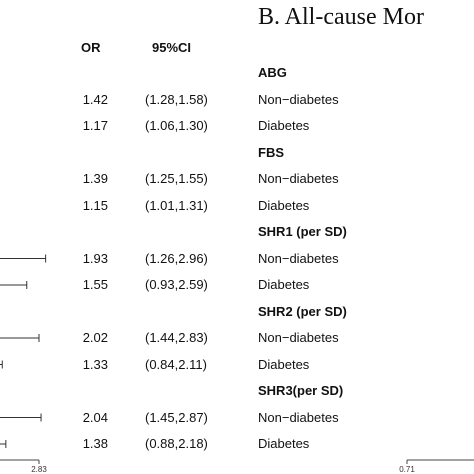 Image resolution: width=474 pixels, height=474 pixels. What do you see at coordinates (301, 390) in the screenshot?
I see `group-label: SHR3(per SD)` at bounding box center [301, 390].